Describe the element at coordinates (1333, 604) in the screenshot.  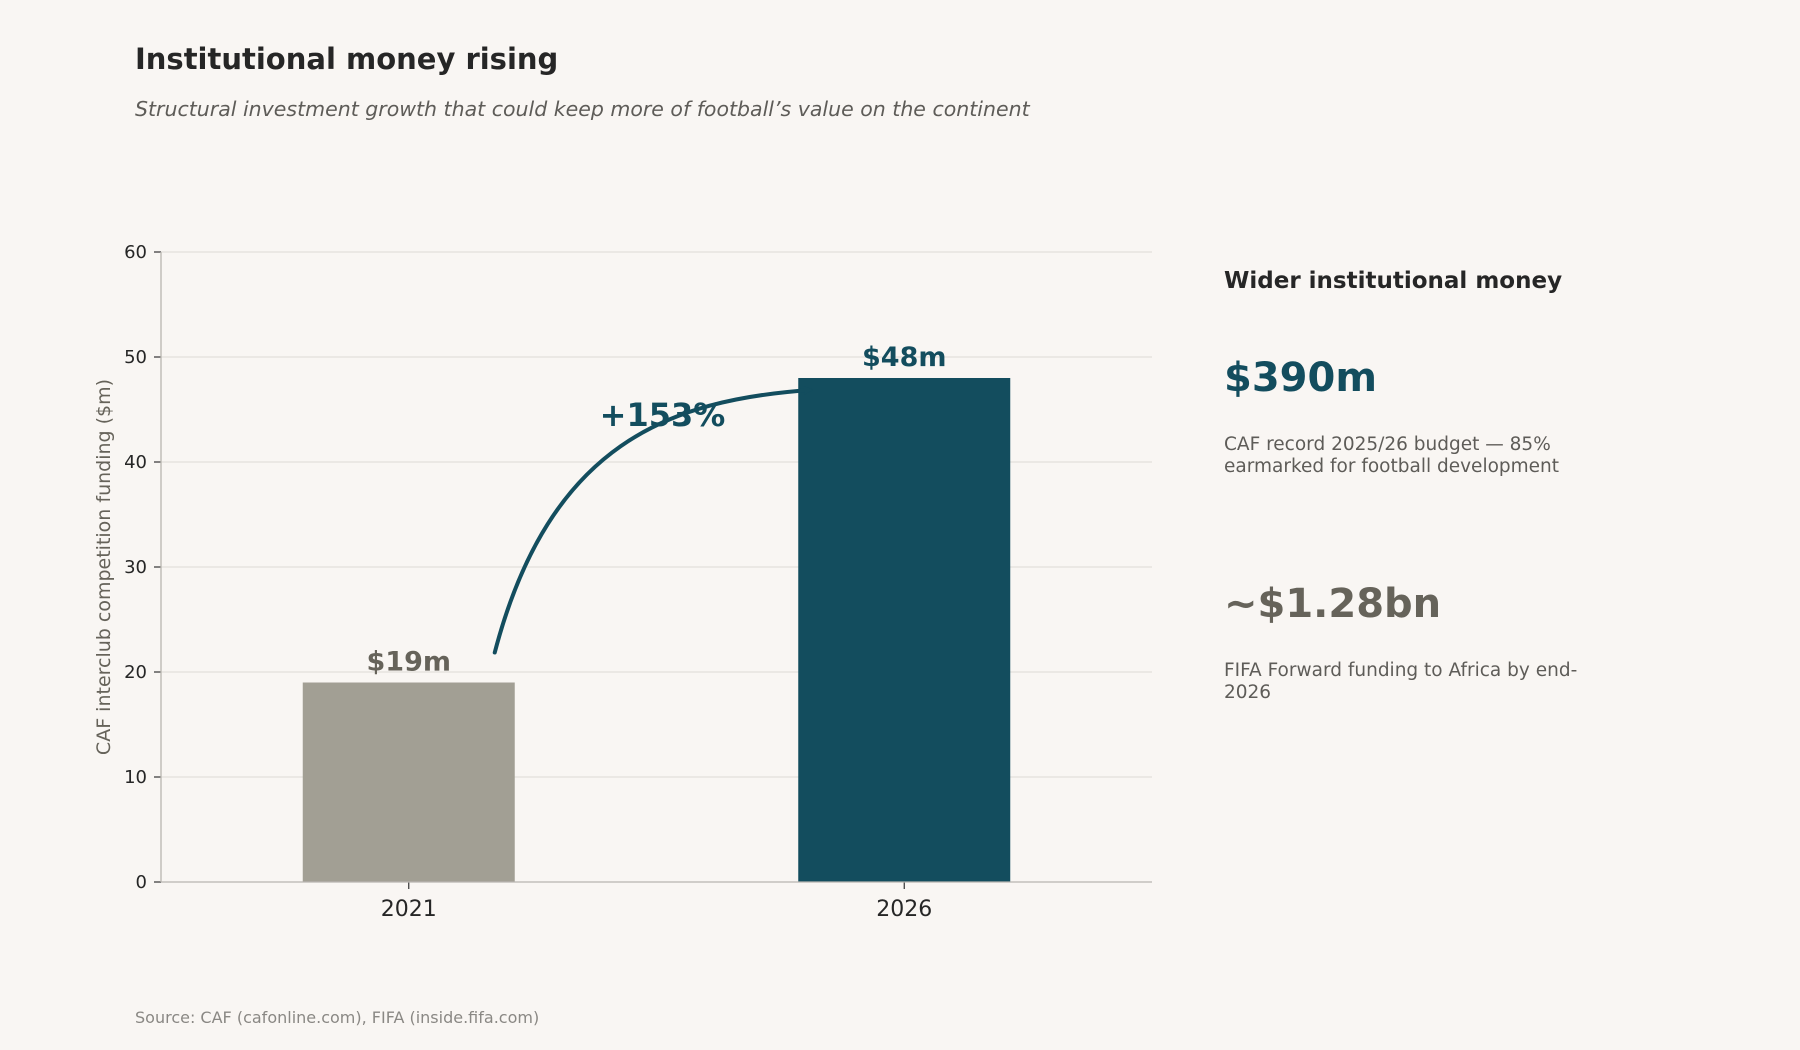
I see `stat-value-fifa-forward: ~$1.28bn` at that location.